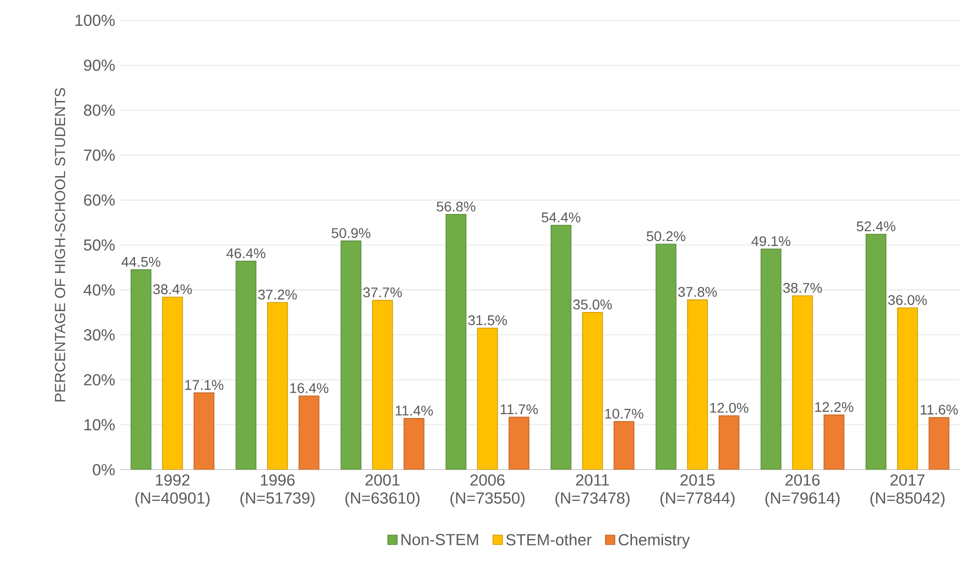  What do you see at coordinates (624, 413) in the screenshot?
I see `data-label: 10.7%` at bounding box center [624, 413].